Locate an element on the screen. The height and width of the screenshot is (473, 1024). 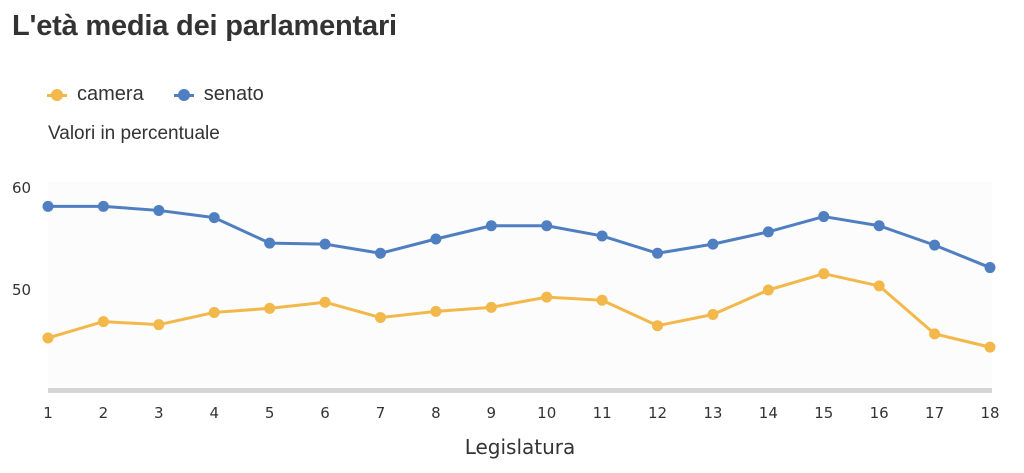
series-line is located at coordinates (519, 236).